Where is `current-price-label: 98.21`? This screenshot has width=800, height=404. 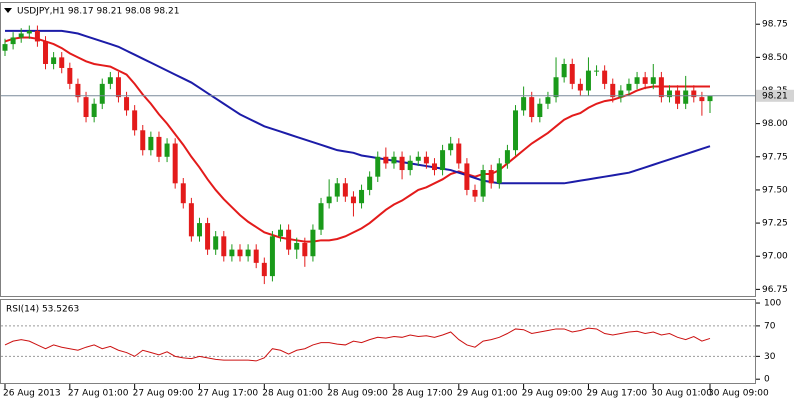 current-price-label: 98.21 is located at coordinates (775, 96).